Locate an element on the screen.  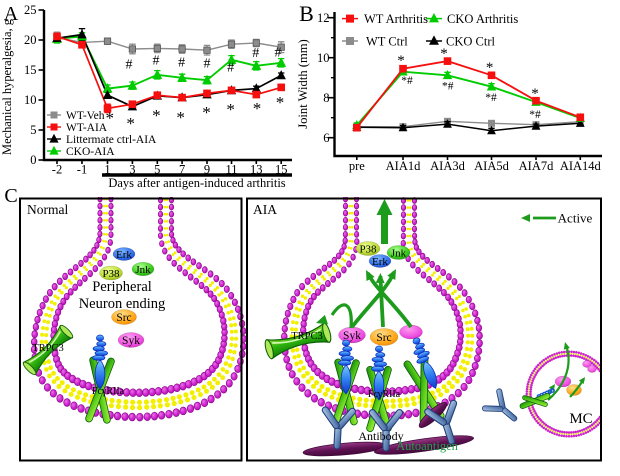
svg-text: CKO Arthritis is located at coordinates (482, 19).